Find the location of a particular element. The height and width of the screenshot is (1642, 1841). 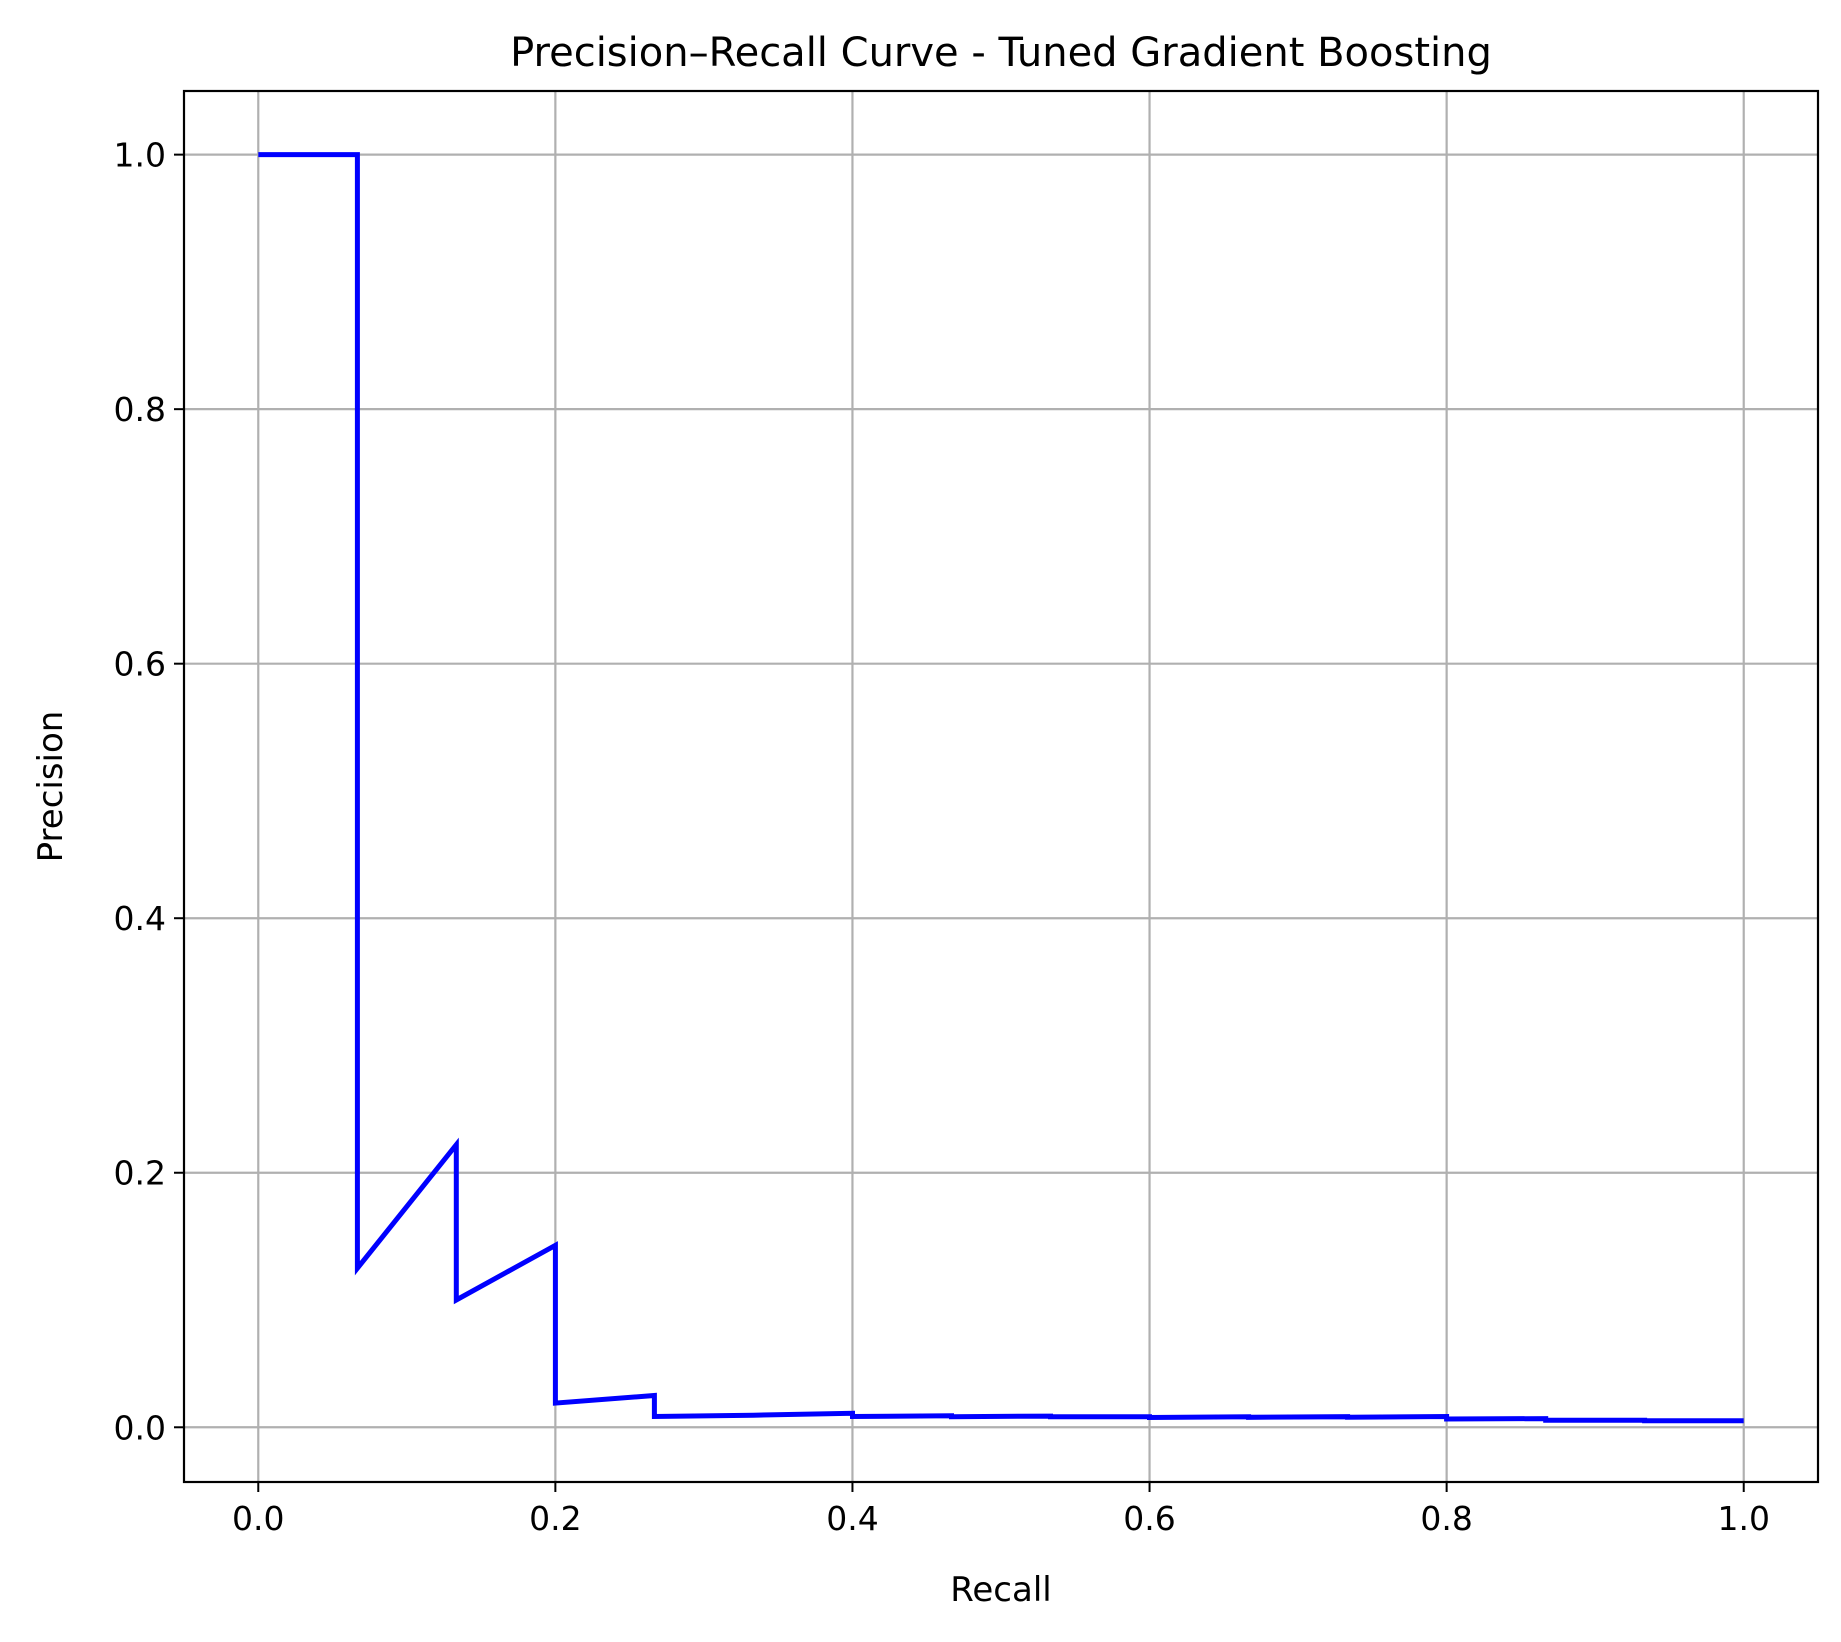

x-tick-label: 0.2 is located at coordinates (555, 1518).